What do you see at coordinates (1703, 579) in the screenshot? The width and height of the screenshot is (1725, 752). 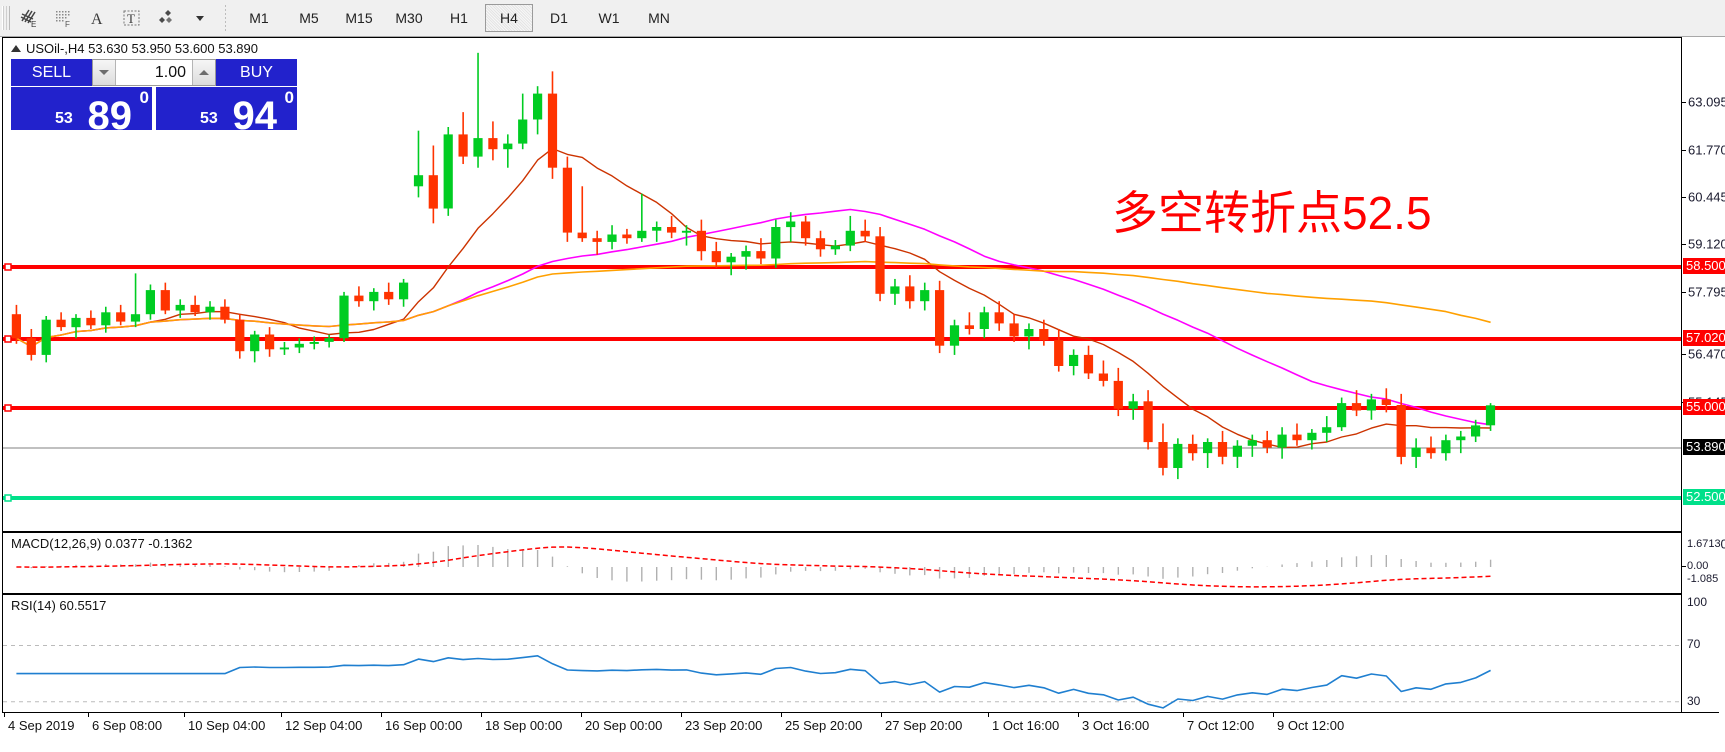 I see `macd-axis-label: -1.085` at bounding box center [1703, 579].